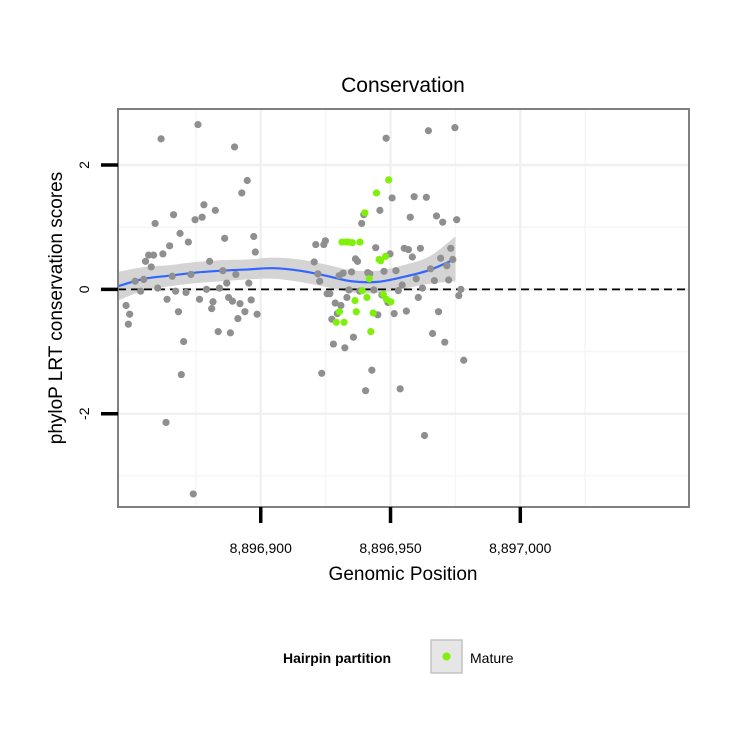 This screenshot has height=750, width=750. I want to click on legend-mature-marker, so click(446, 656).